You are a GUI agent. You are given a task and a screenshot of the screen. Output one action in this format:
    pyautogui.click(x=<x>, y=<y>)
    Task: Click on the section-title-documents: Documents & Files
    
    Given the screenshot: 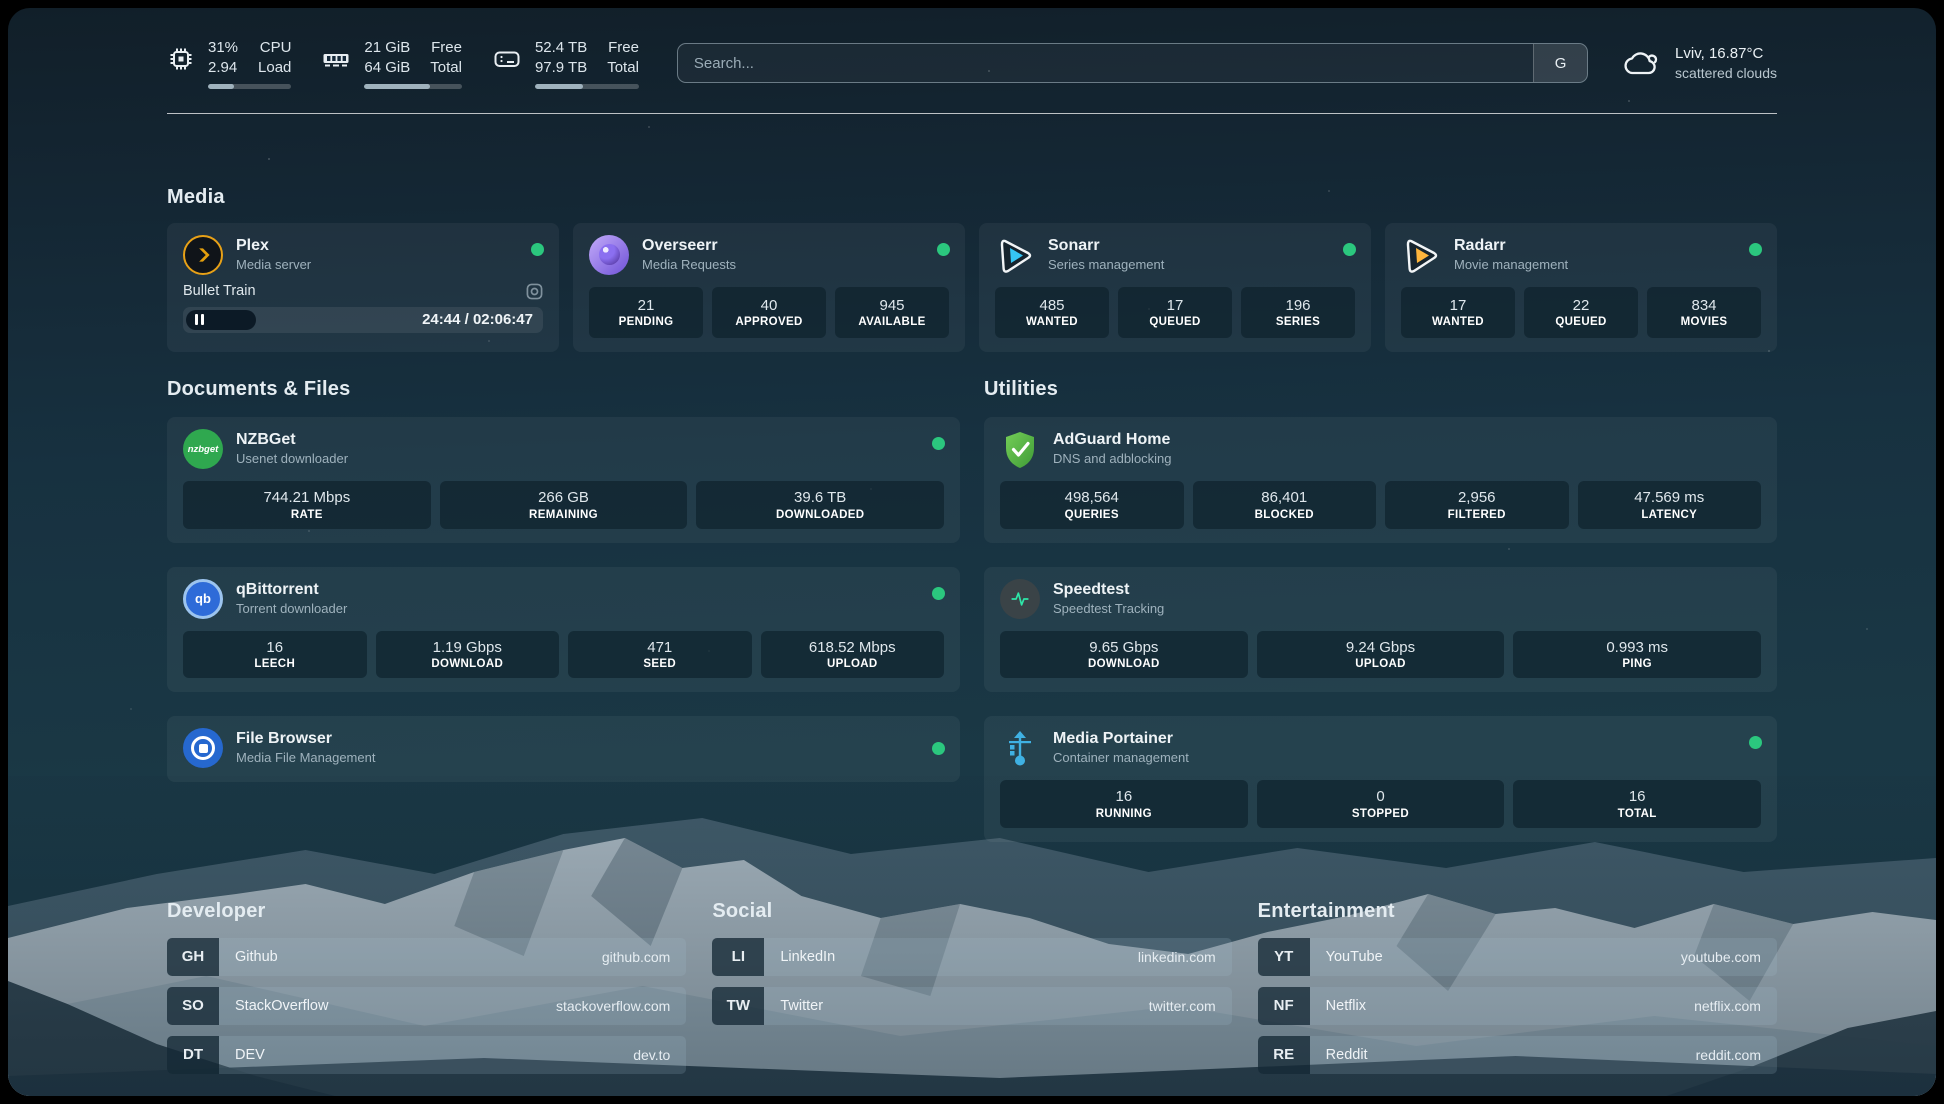 What is the action you would take?
    pyautogui.click(x=259, y=389)
    